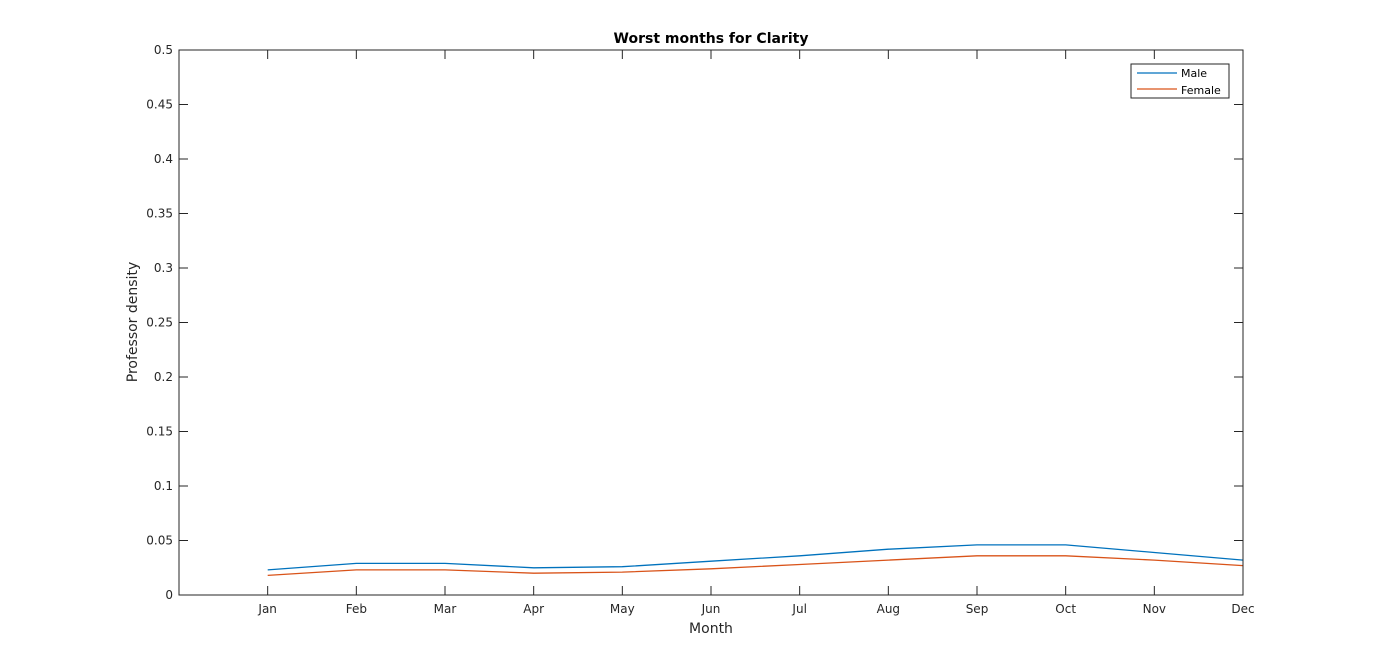 The height and width of the screenshot is (669, 1375). What do you see at coordinates (356, 609) in the screenshot?
I see `x-tick-label-feb: Feb` at bounding box center [356, 609].